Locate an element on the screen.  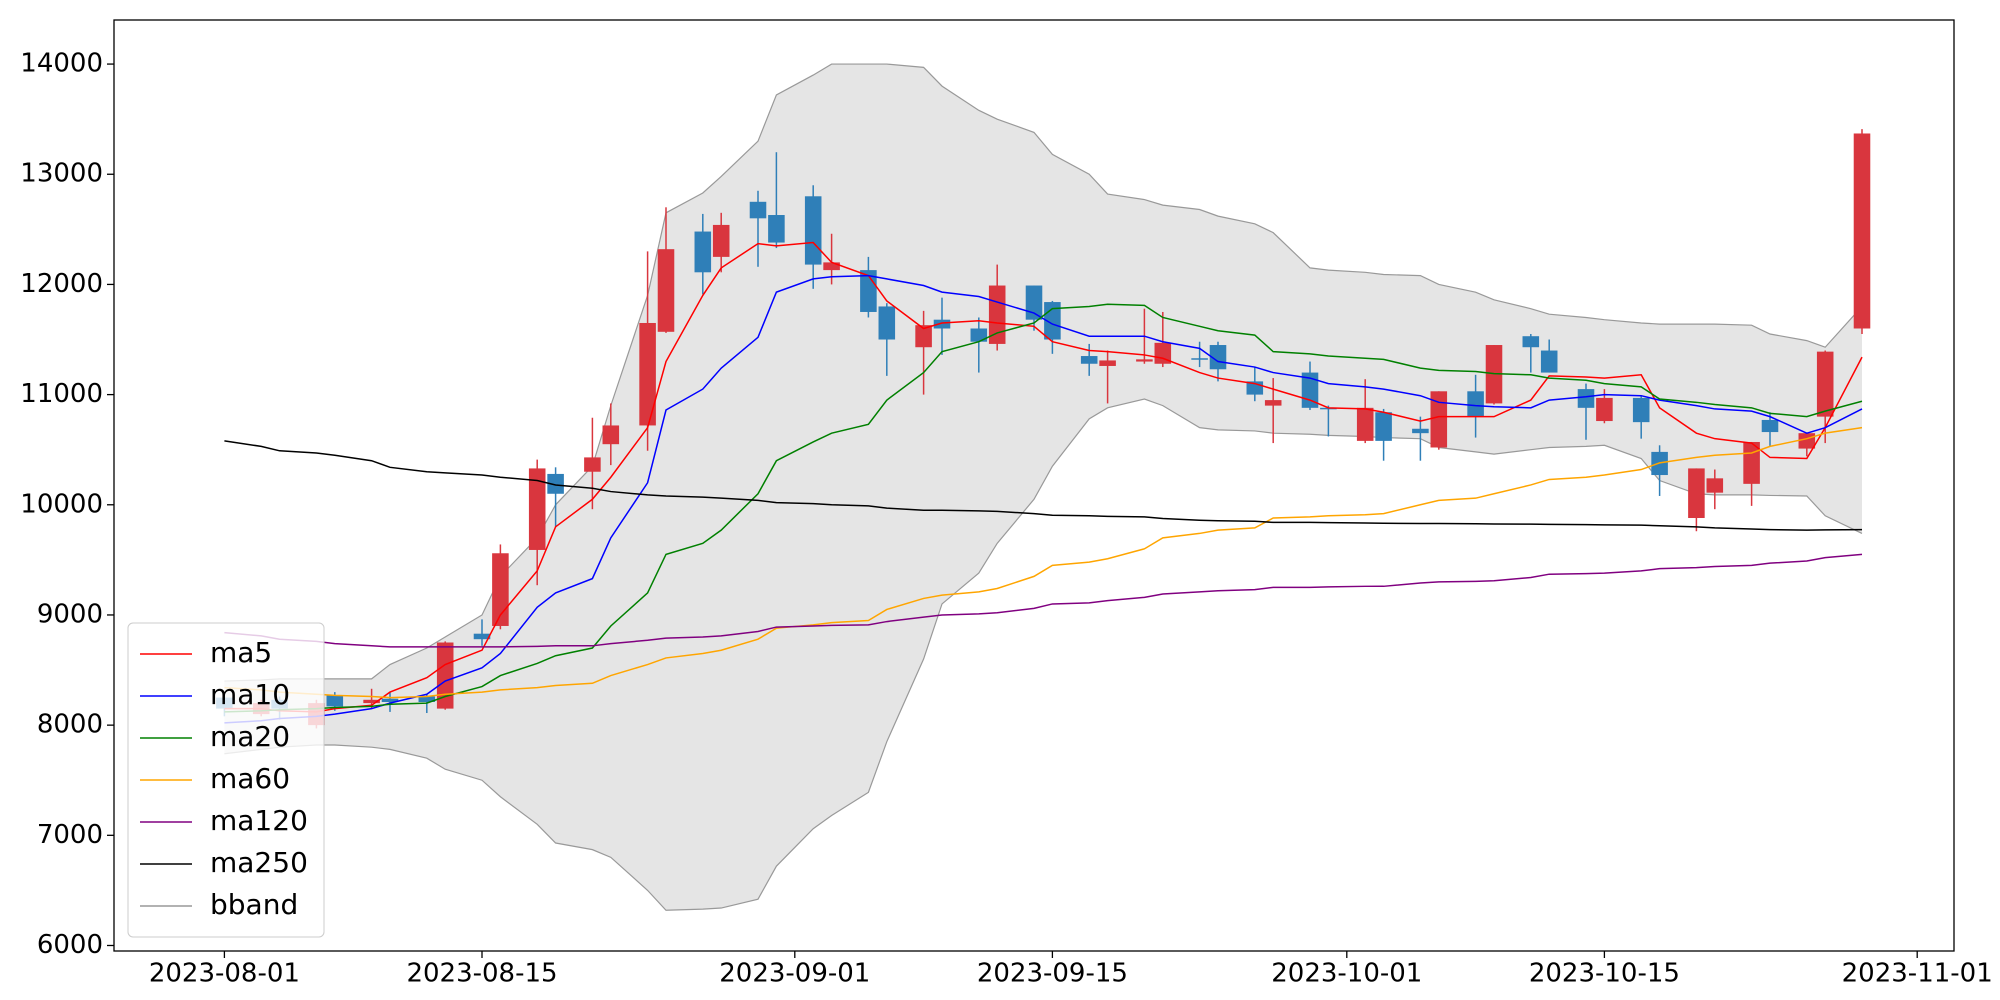
y-tick-label: 11000 is located at coordinates (61, 394).